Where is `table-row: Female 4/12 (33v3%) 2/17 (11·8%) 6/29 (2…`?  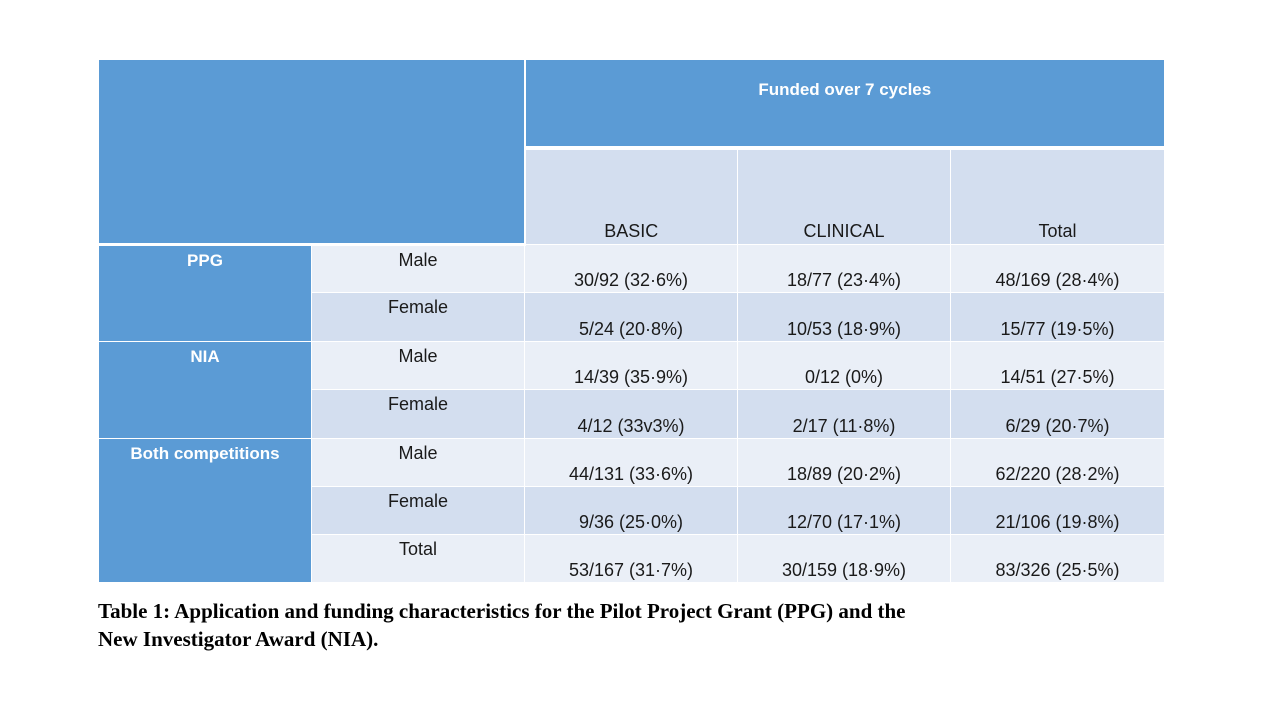
table-row: Female 4/12 (33v3%) 2/17 (11·8%) 6/29 (2… is located at coordinates (632, 414).